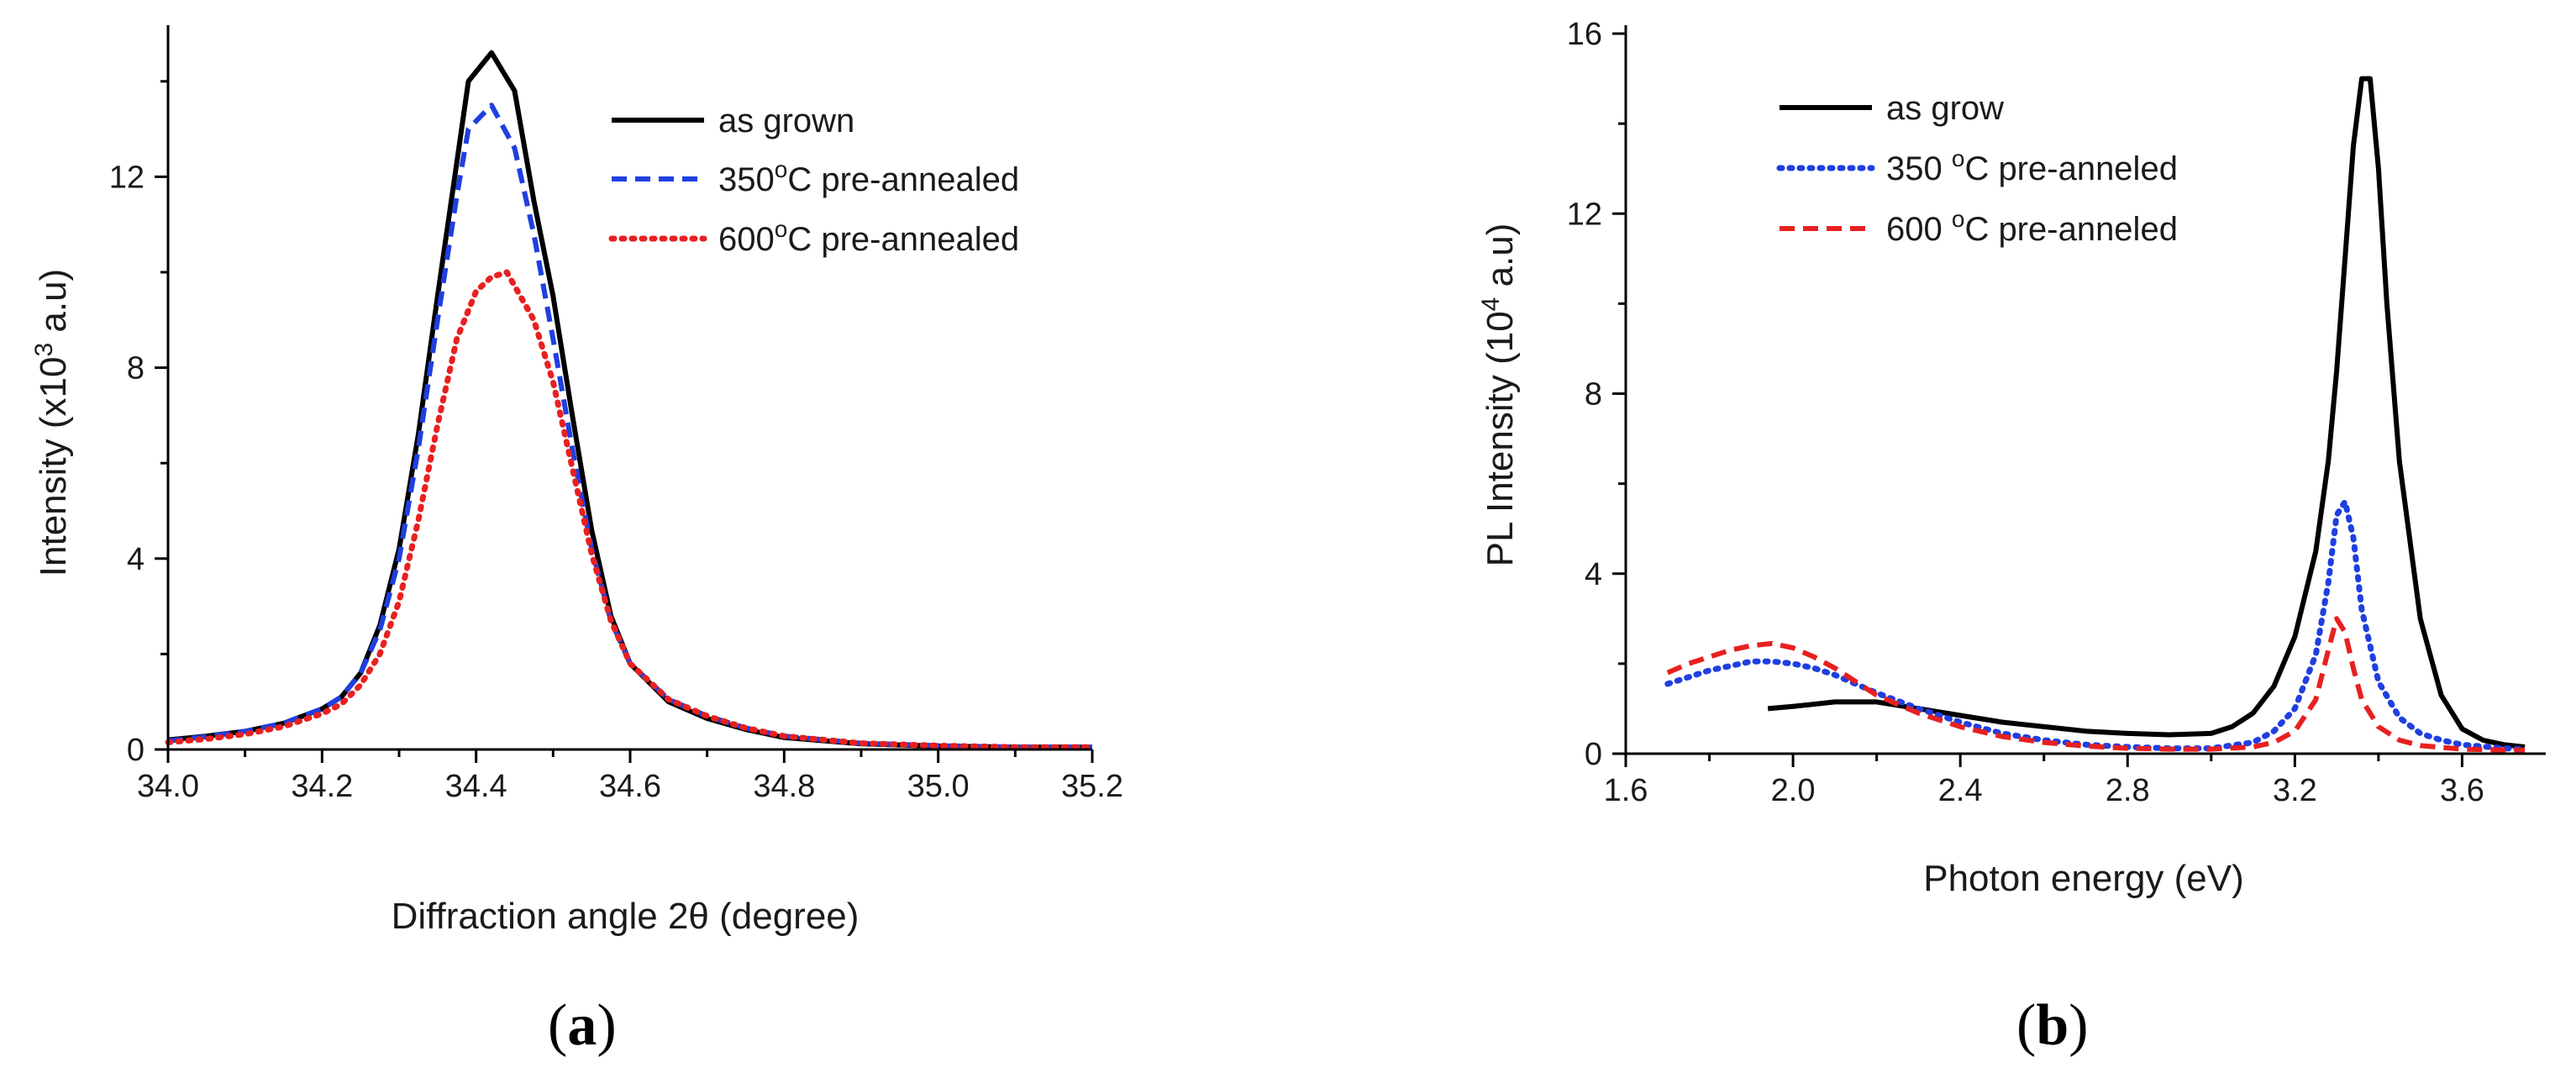 This screenshot has width=2576, height=1078. What do you see at coordinates (53, 306) in the screenshot?
I see `y-axis-label-a-suffix: a.u)` at bounding box center [53, 306].